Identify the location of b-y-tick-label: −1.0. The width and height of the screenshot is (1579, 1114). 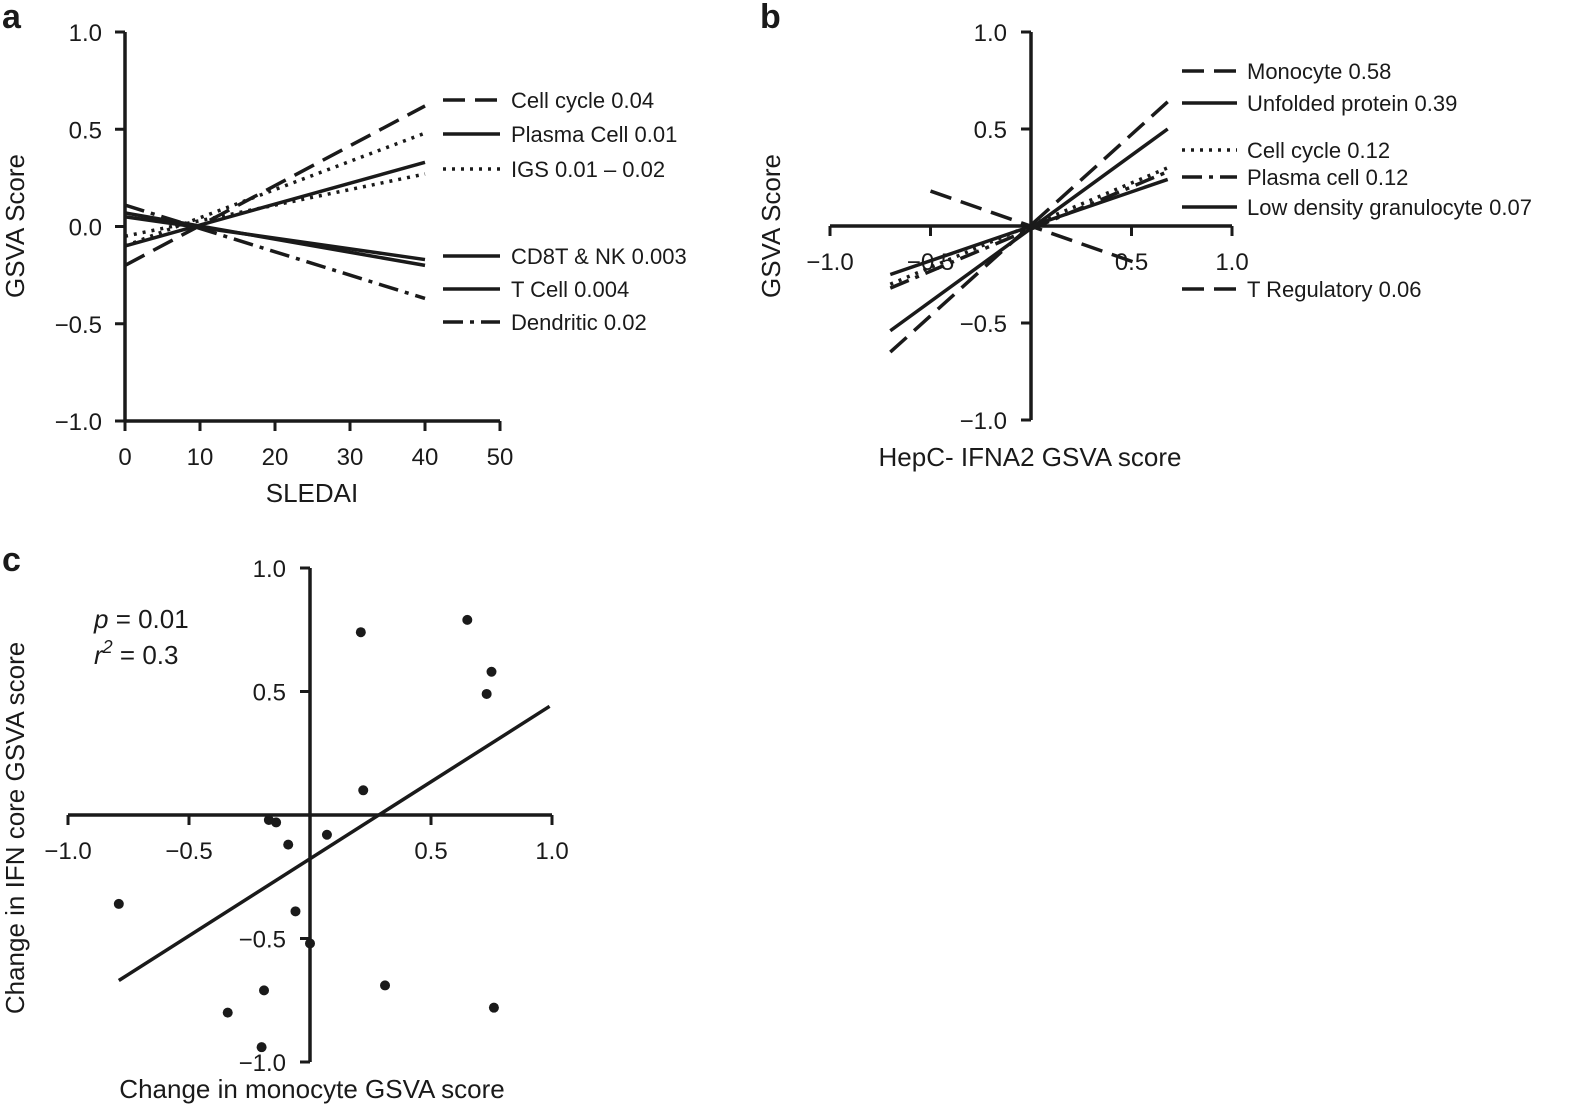
(983, 421).